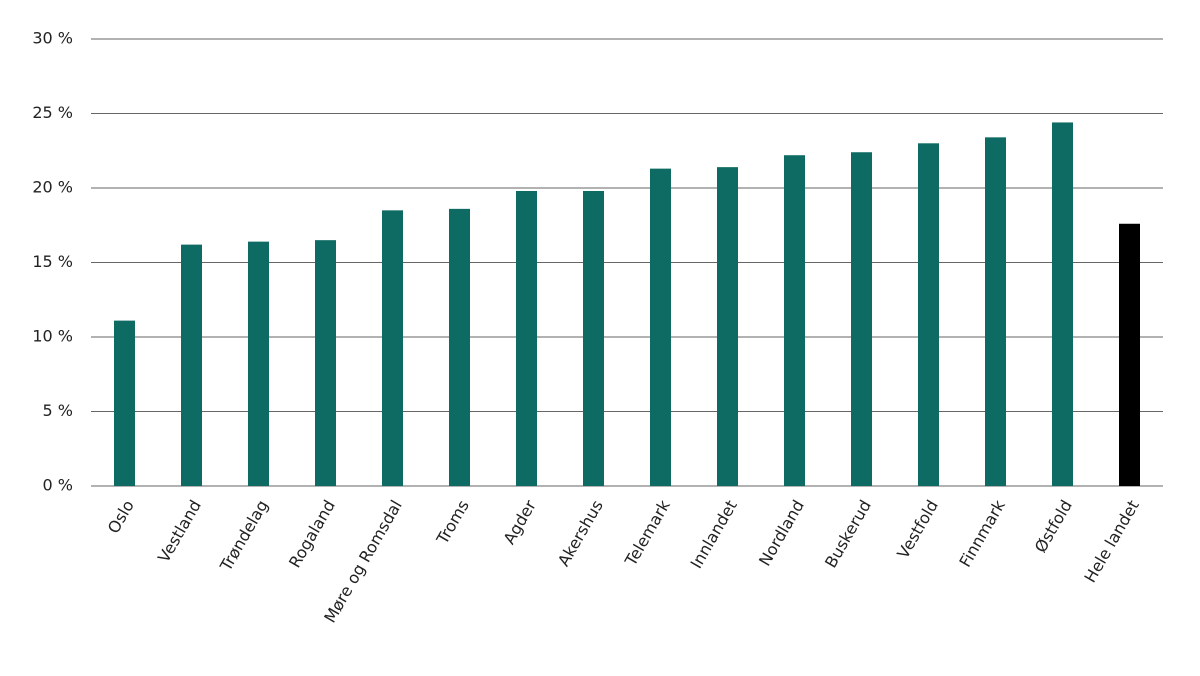 Image resolution: width=1200 pixels, height=676 pixels. What do you see at coordinates (52, 38) in the screenshot?
I see `y-tick-label: 30 %` at bounding box center [52, 38].